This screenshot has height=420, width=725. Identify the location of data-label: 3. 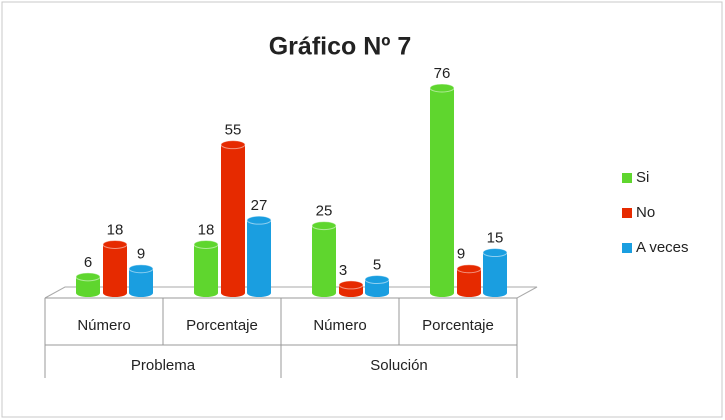
(343, 270).